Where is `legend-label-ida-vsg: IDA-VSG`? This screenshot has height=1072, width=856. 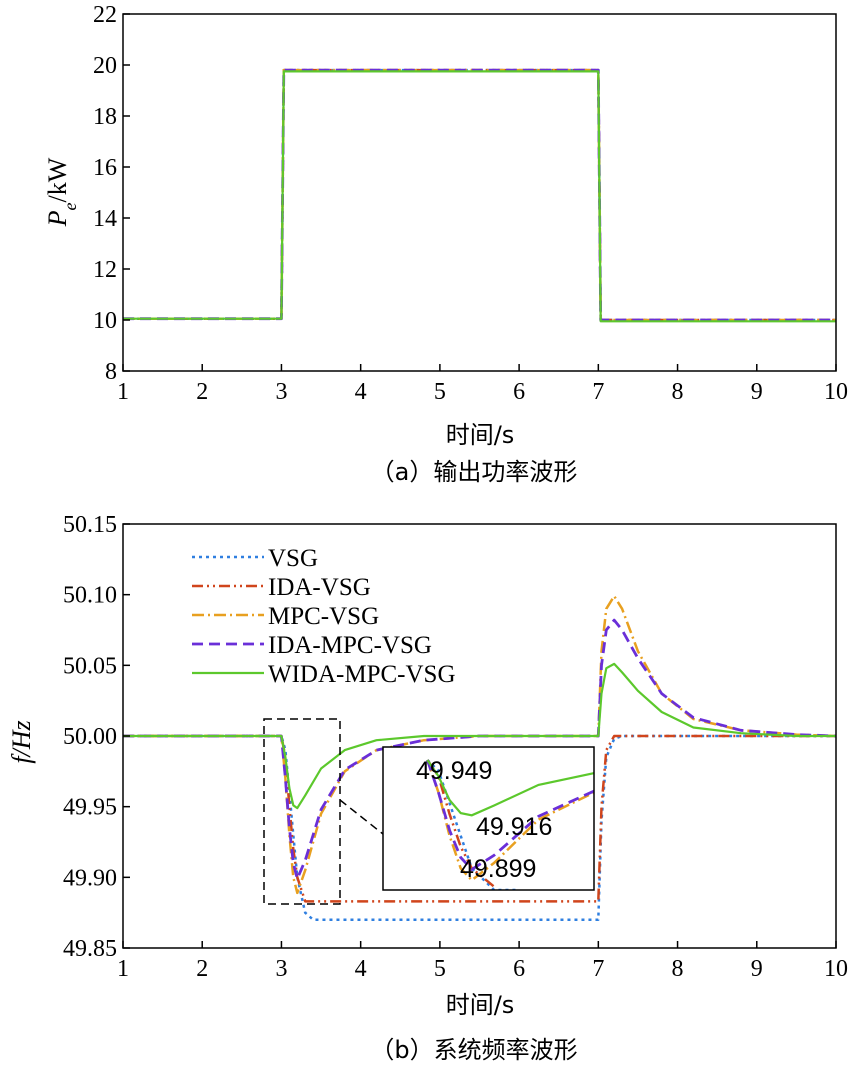
legend-label-ida-vsg: IDA-VSG is located at coordinates (319, 587).